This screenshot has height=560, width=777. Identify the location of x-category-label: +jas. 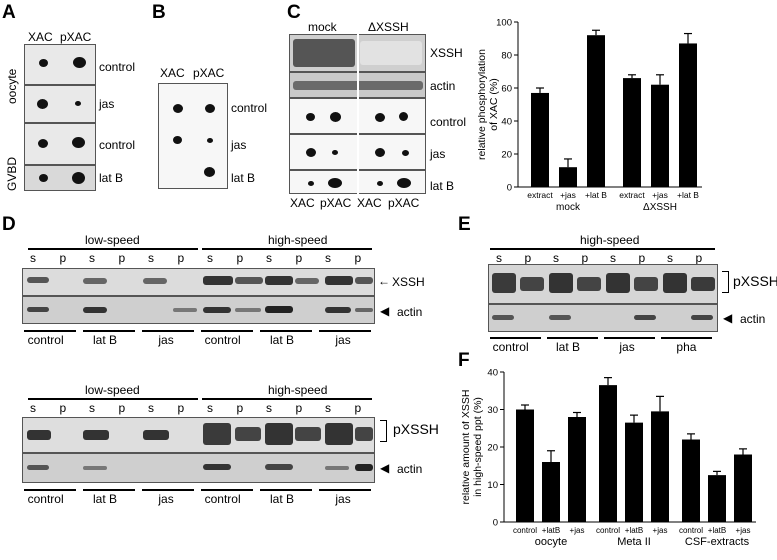
(568, 195).